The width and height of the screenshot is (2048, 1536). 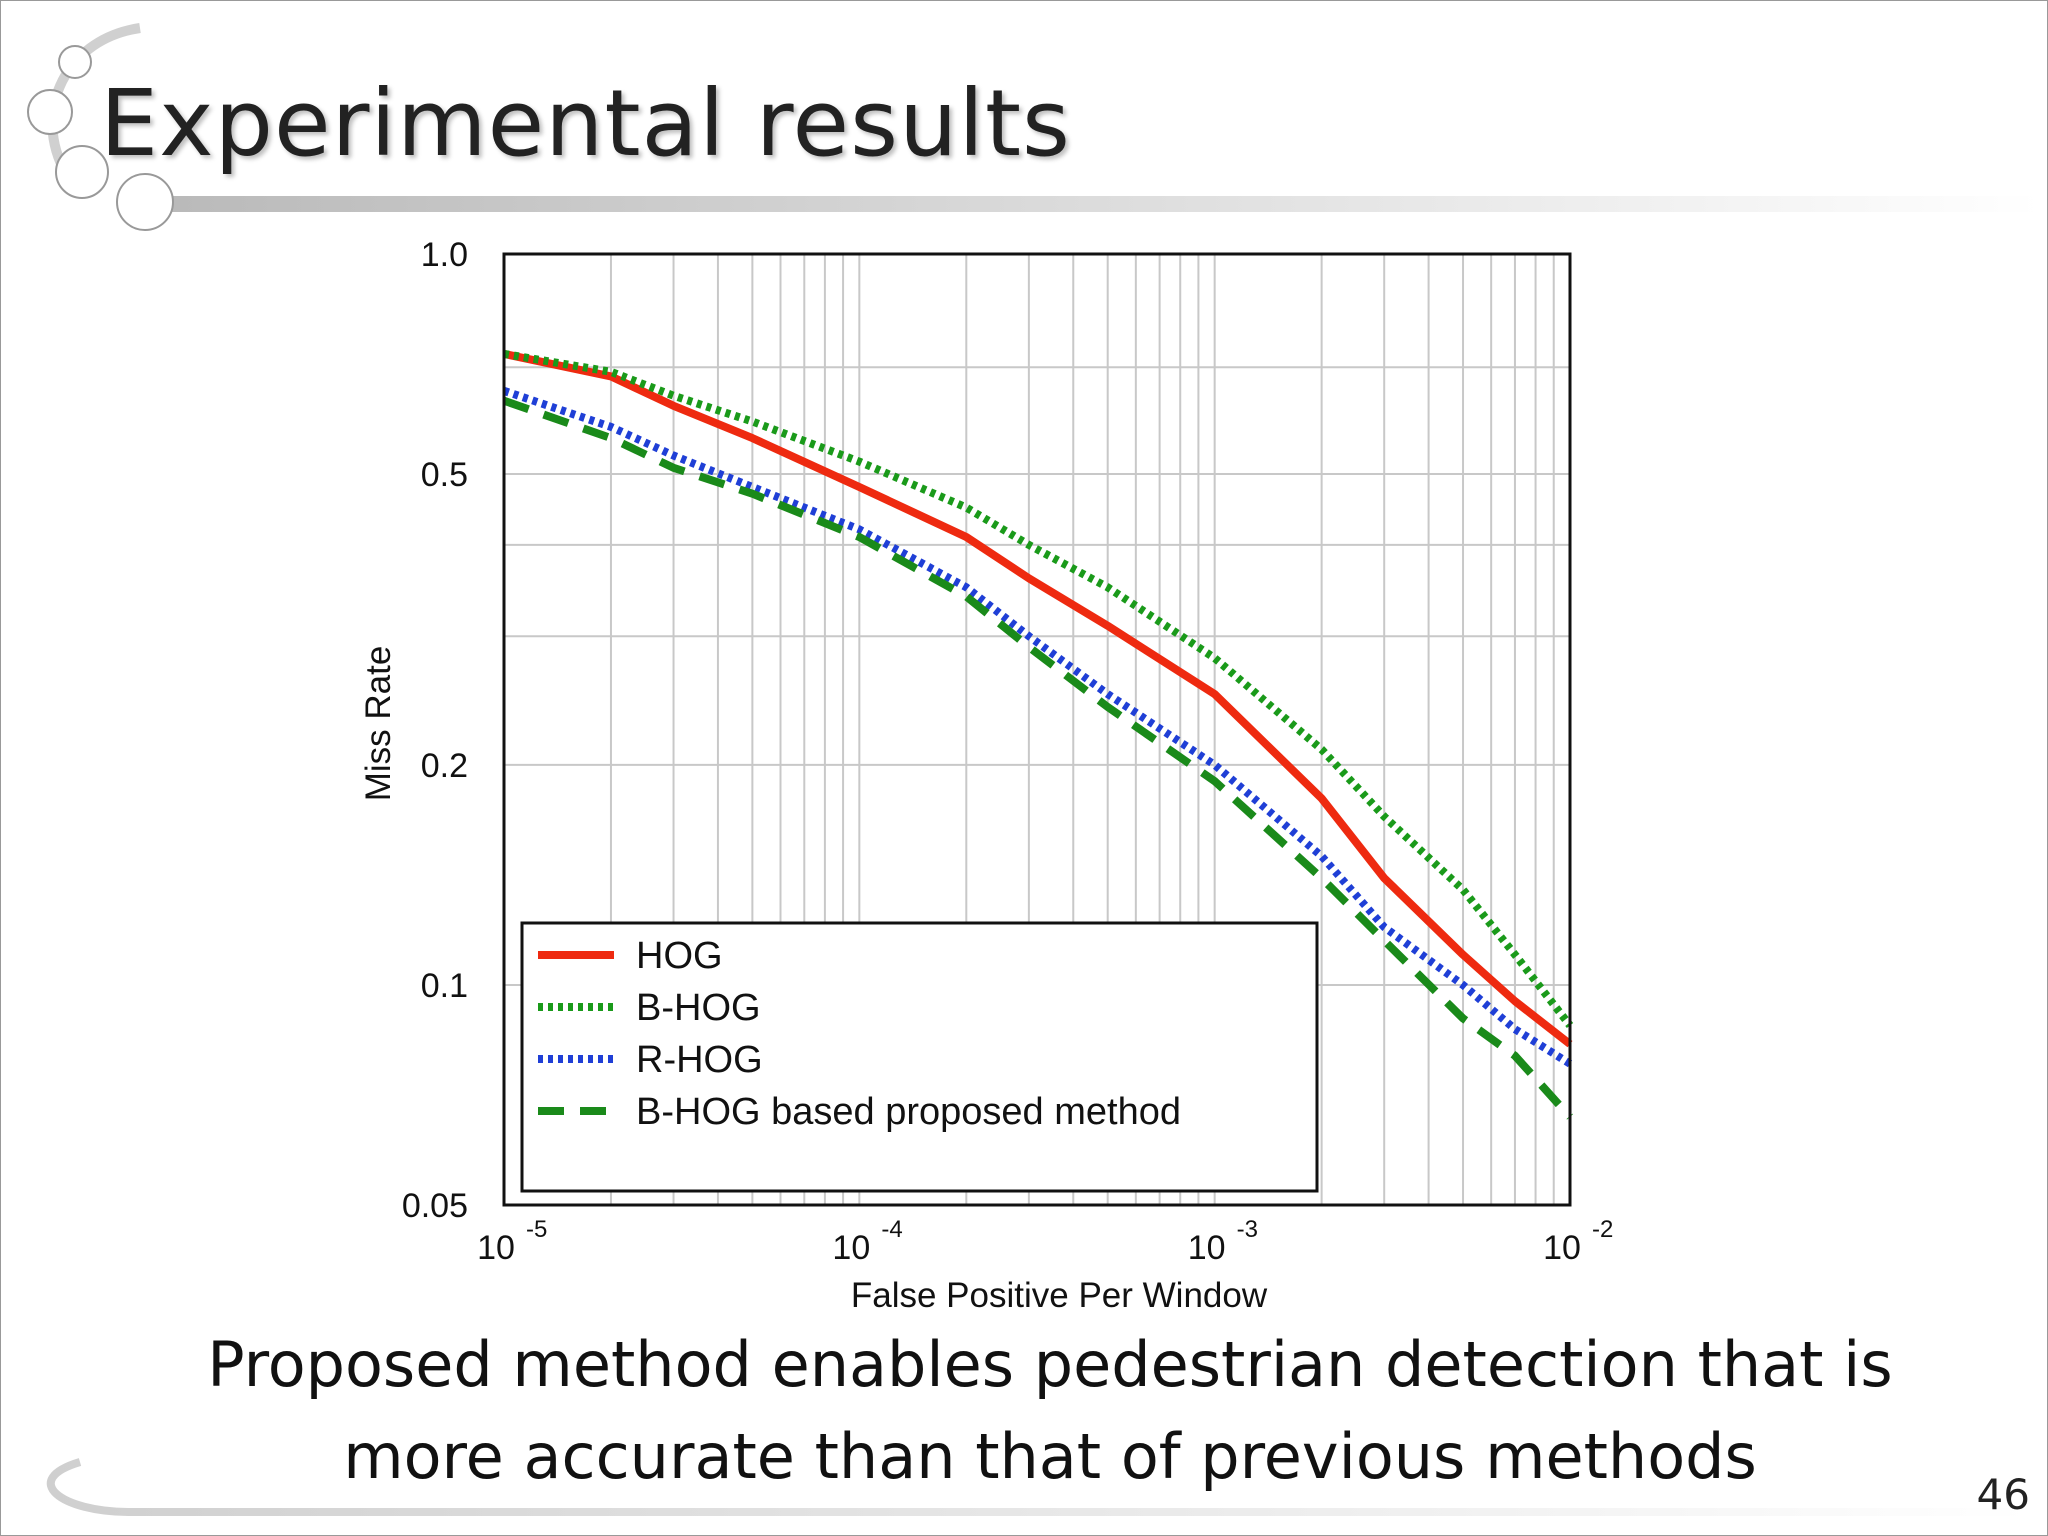 What do you see at coordinates (699, 1060) in the screenshot?
I see `legend-label-3: R-HOG` at bounding box center [699, 1060].